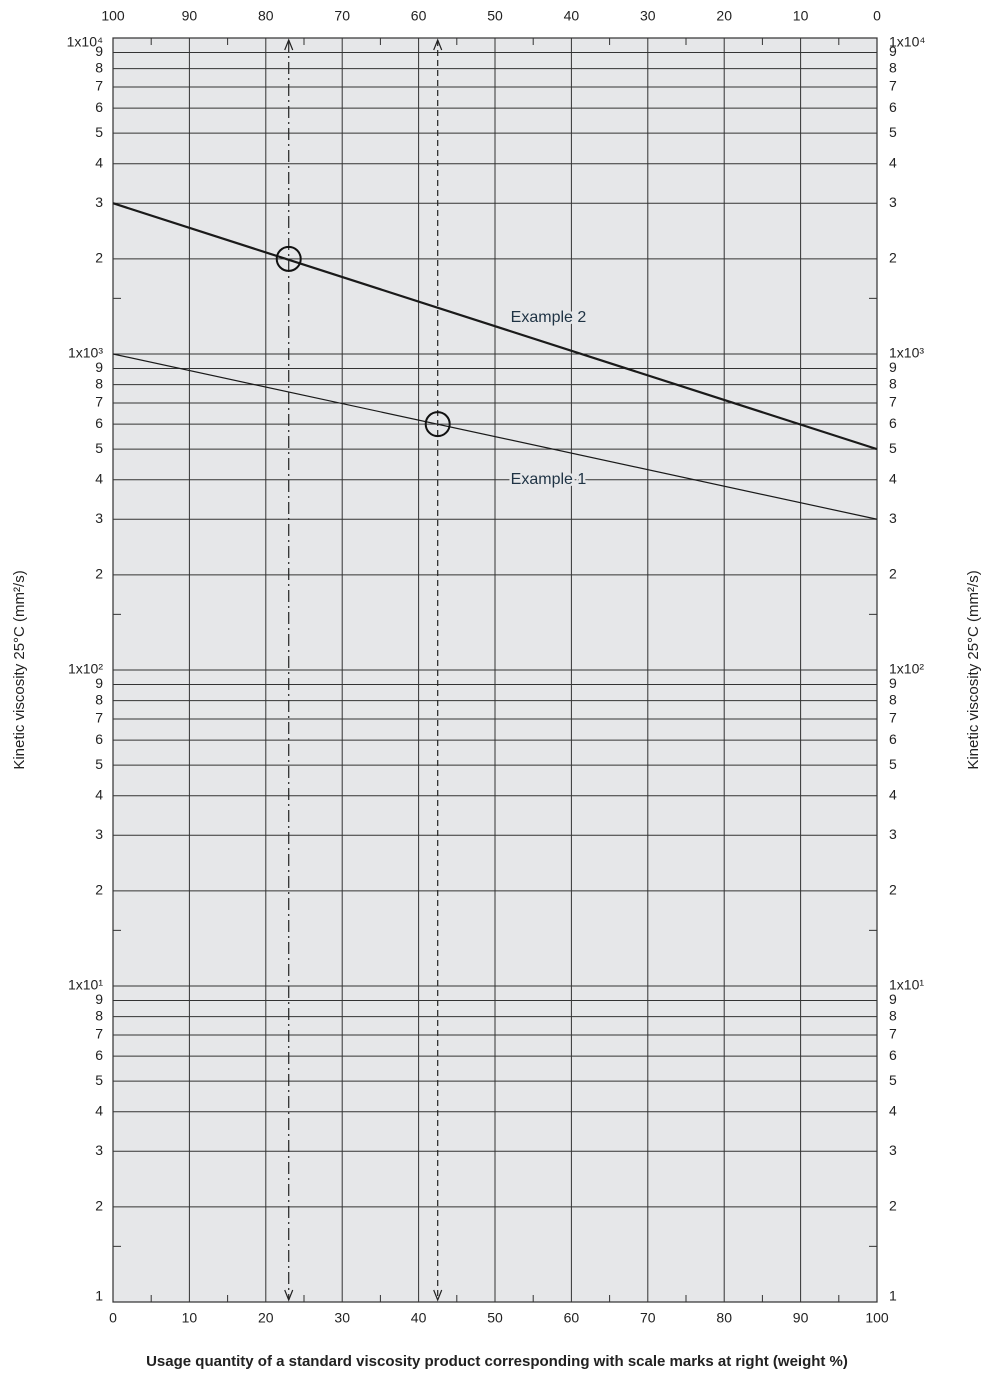 The height and width of the screenshot is (1374, 990). What do you see at coordinates (85, 985) in the screenshot?
I see `y-tick-label: 1x10¹` at bounding box center [85, 985].